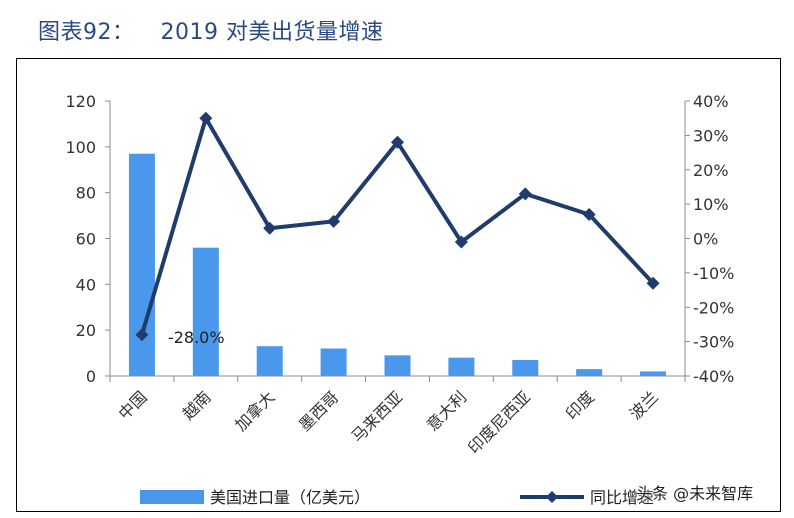 The height and width of the screenshot is (518, 794). What do you see at coordinates (622, 497) in the screenshot?
I see `legend-line-label: 同比增速` at bounding box center [622, 497].